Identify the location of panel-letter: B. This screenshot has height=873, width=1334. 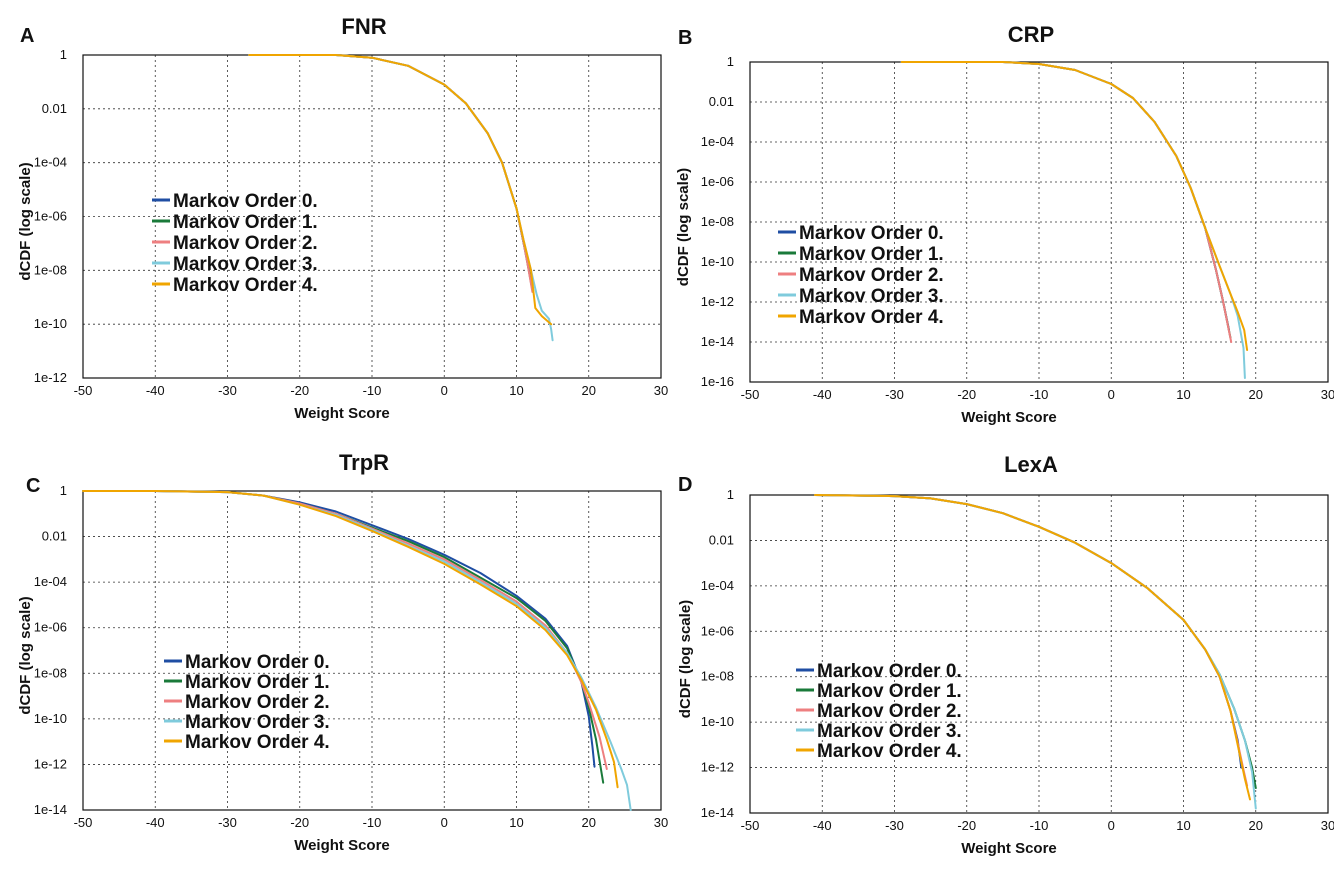
(685, 38).